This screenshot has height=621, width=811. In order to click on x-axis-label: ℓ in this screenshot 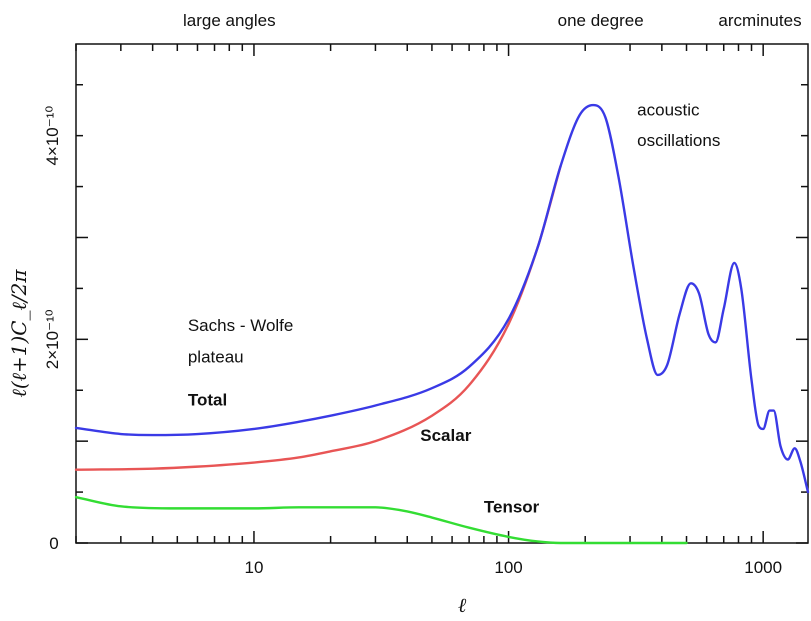, I will do `click(462, 605)`.